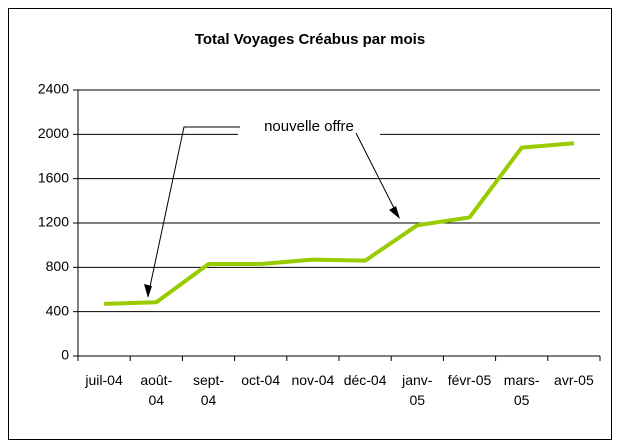 This screenshot has height=448, width=619. I want to click on x-tick-label: sept-04, so click(208, 390).